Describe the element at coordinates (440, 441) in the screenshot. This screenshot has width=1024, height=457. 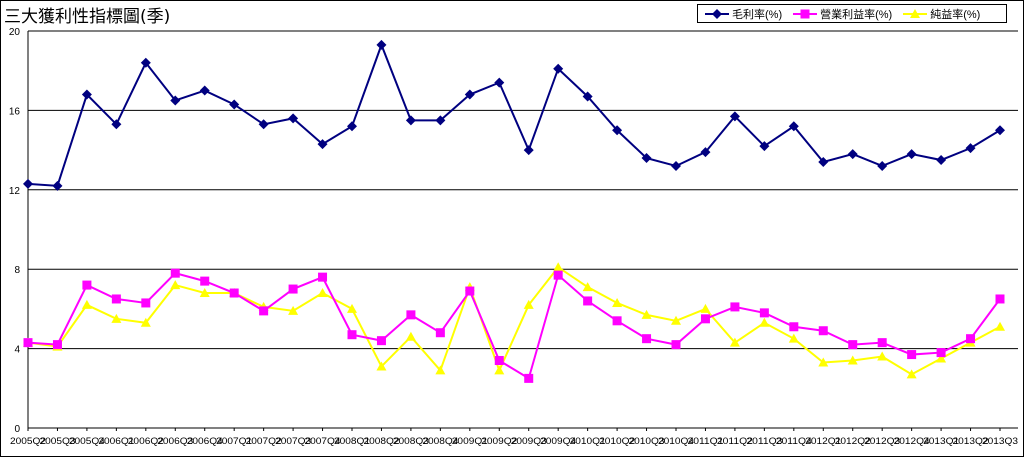
I see `x-tick-label: 2008Q4` at that location.